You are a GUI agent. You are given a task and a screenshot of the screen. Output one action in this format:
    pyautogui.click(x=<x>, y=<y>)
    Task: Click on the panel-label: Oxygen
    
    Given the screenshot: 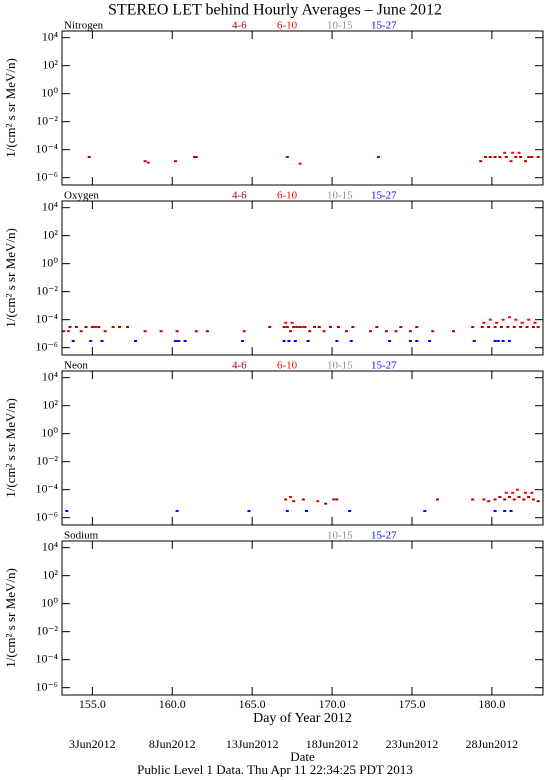 What is the action you would take?
    pyautogui.click(x=81, y=196)
    